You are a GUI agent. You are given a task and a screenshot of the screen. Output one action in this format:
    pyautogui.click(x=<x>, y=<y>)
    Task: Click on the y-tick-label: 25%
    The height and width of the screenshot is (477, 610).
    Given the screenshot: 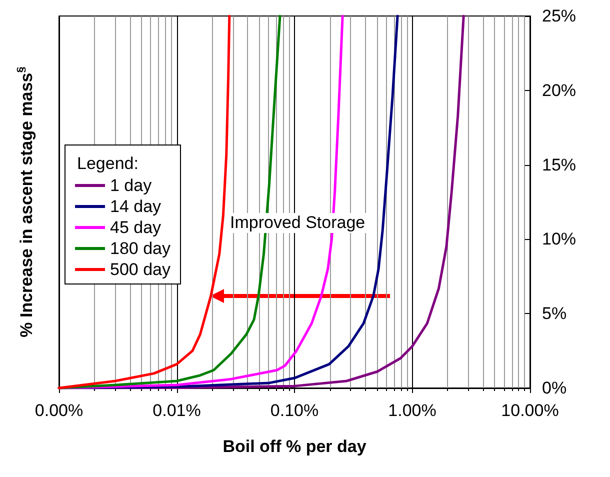 What is the action you would take?
    pyautogui.click(x=559, y=16)
    